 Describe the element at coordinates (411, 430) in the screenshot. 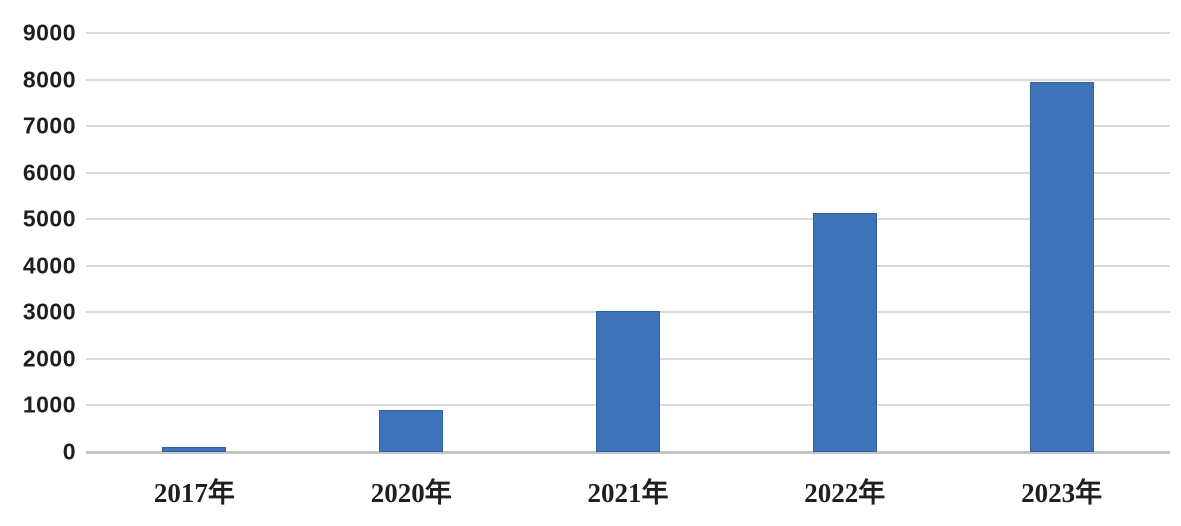

I see `bar-2020` at that location.